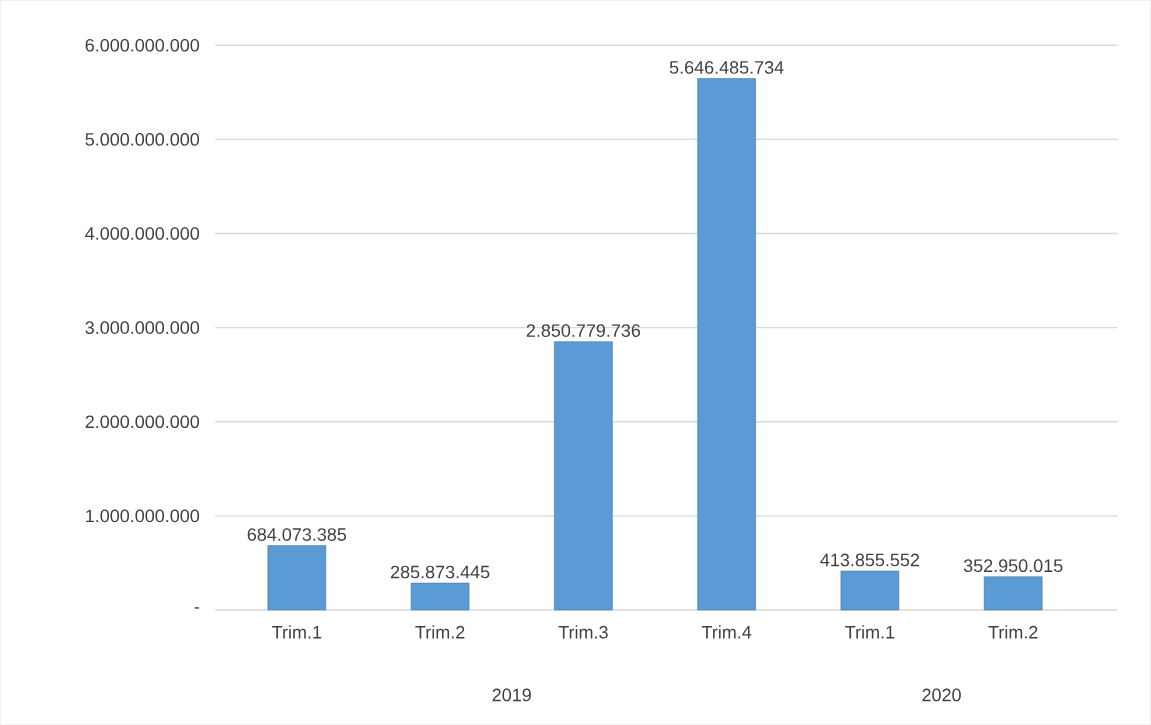  Describe the element at coordinates (142, 327) in the screenshot. I see `y-tick-label: 3.000.000.000` at that location.